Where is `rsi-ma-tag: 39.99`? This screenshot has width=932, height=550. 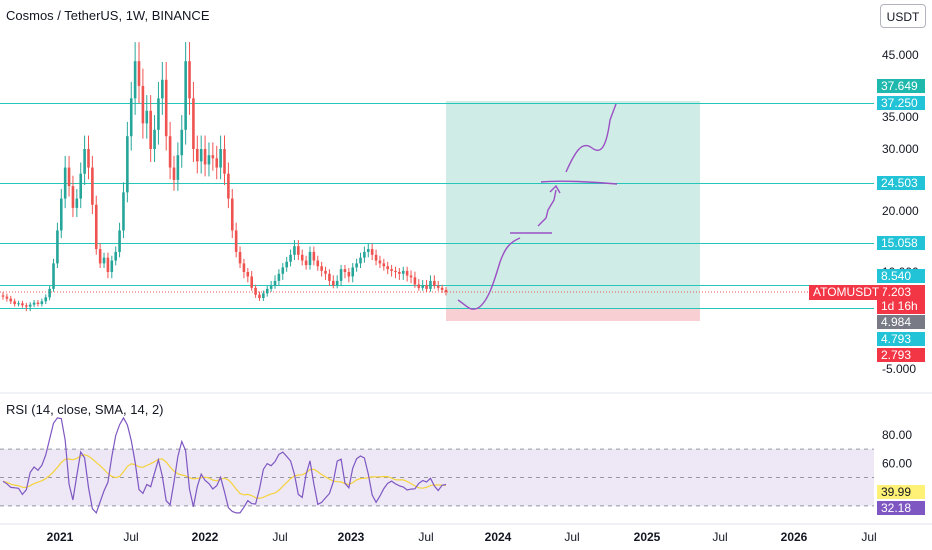
rsi-ma-tag: 39.99 is located at coordinates (901, 492).